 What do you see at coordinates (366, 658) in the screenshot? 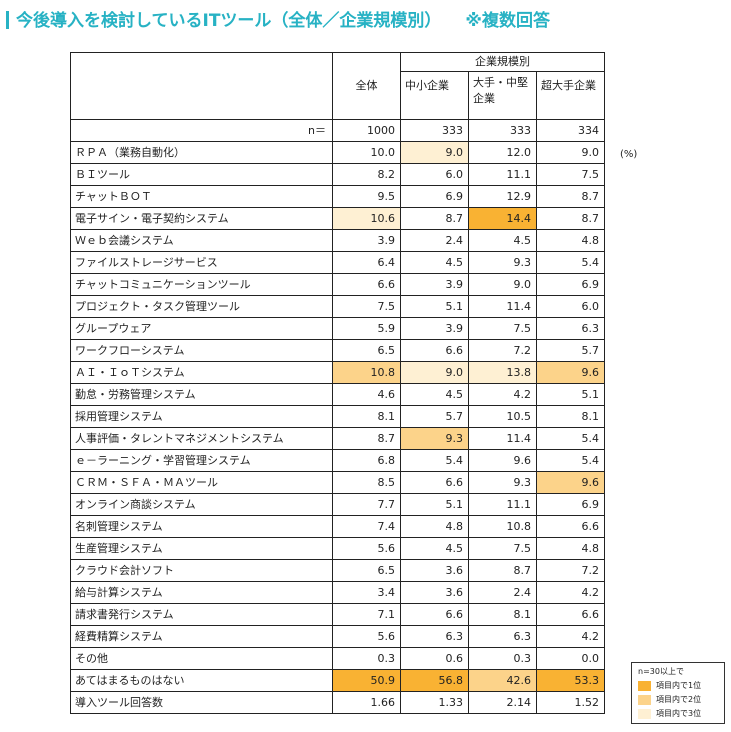
I see `value-cell: 0.3` at bounding box center [366, 658].